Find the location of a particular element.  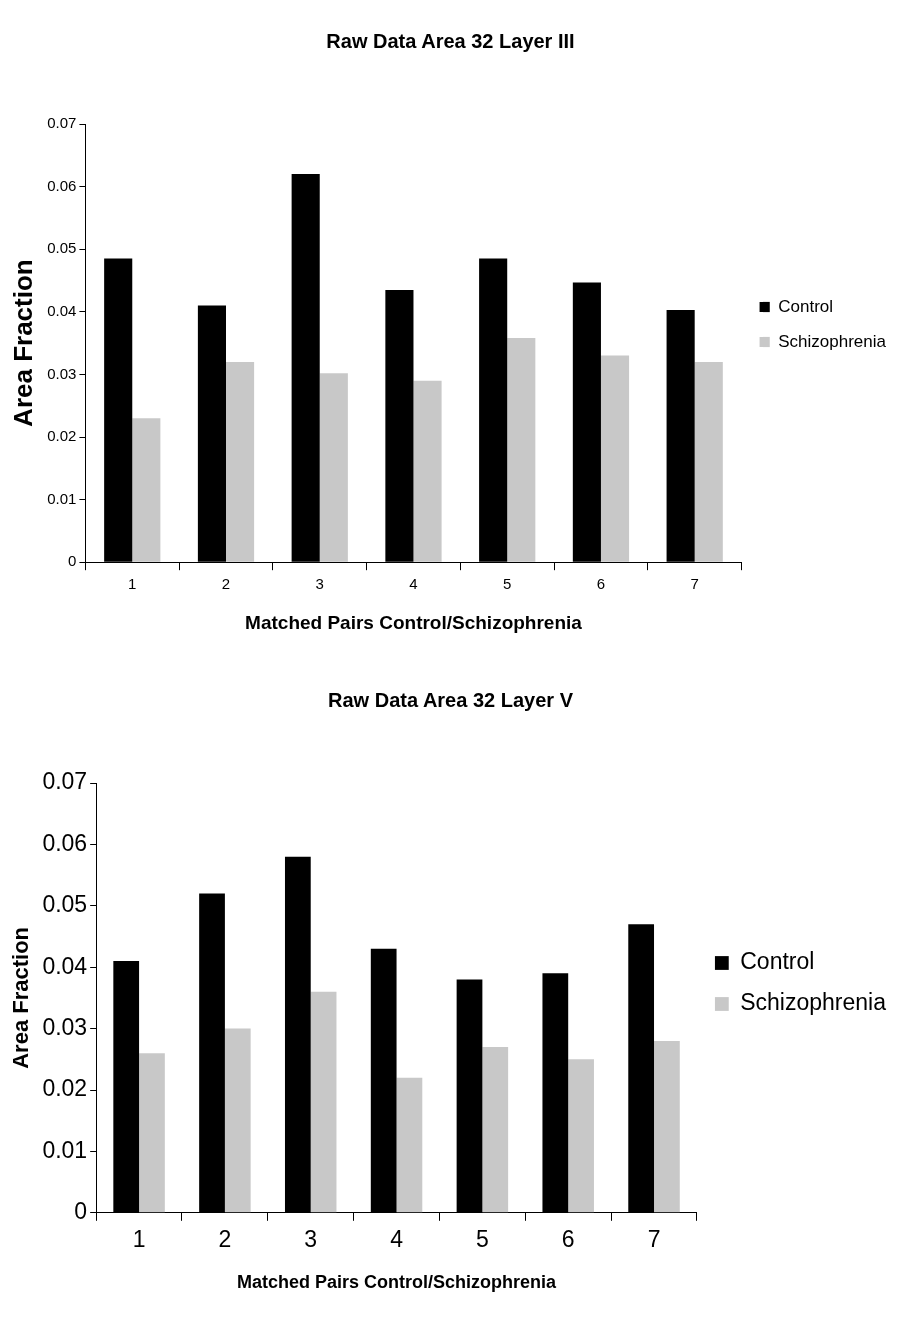

chart-title: Raw Data Area 32 Layer III is located at coordinates (450, 40).